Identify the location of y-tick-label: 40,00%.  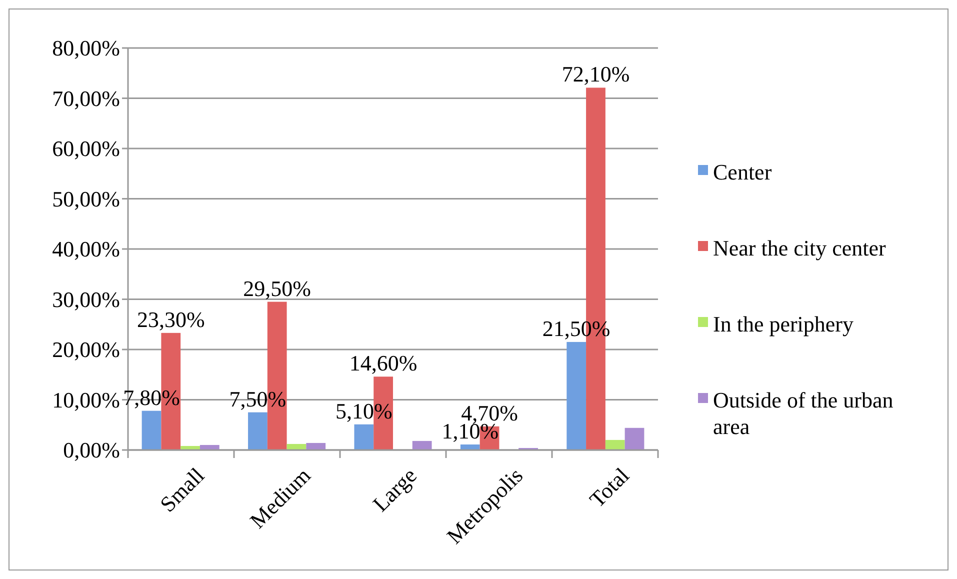
(86, 249).